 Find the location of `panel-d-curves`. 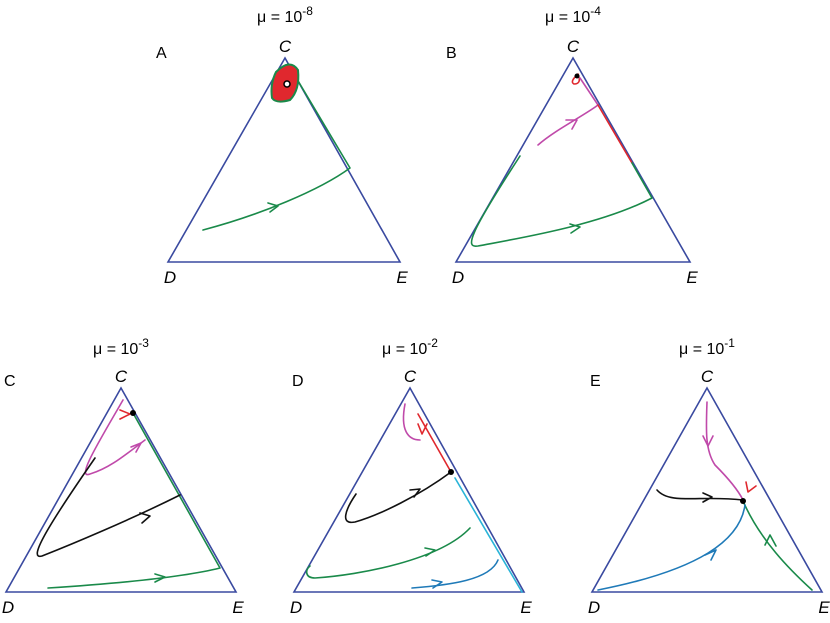

panel-d-curves is located at coordinates (414, 498).